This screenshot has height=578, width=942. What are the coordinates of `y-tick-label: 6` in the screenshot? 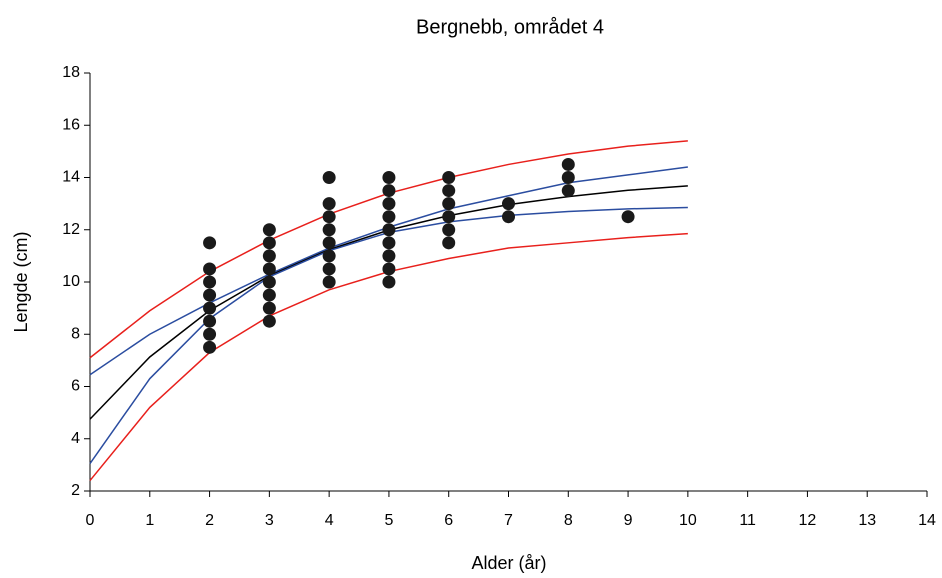 It's located at (75, 386).